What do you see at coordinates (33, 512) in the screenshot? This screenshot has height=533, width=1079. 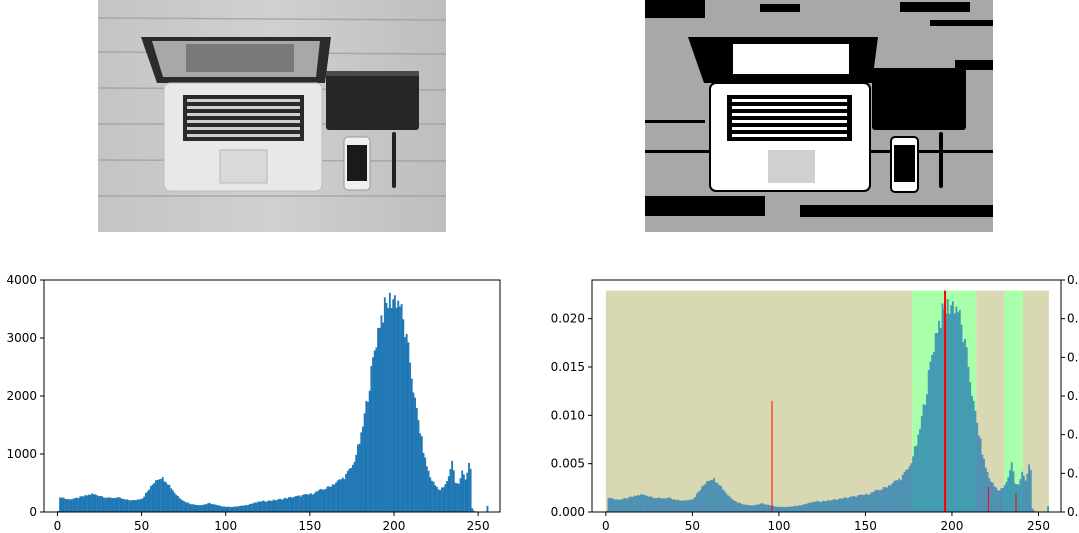 I see `y-tick-label: 0` at bounding box center [33, 512].